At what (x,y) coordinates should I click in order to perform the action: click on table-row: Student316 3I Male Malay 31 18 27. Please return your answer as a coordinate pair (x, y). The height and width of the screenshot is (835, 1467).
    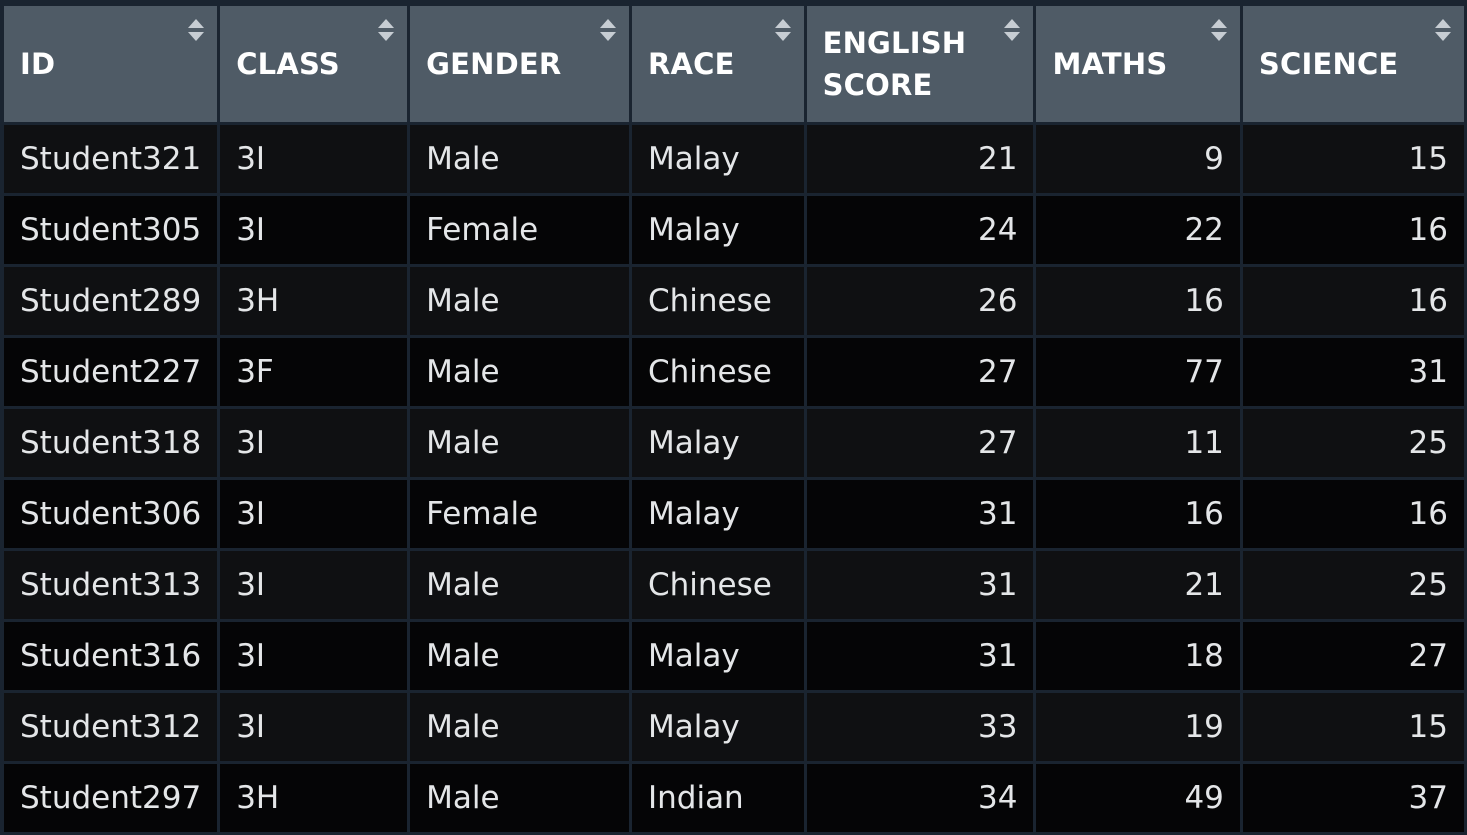
    Looking at the image, I should click on (734, 656).